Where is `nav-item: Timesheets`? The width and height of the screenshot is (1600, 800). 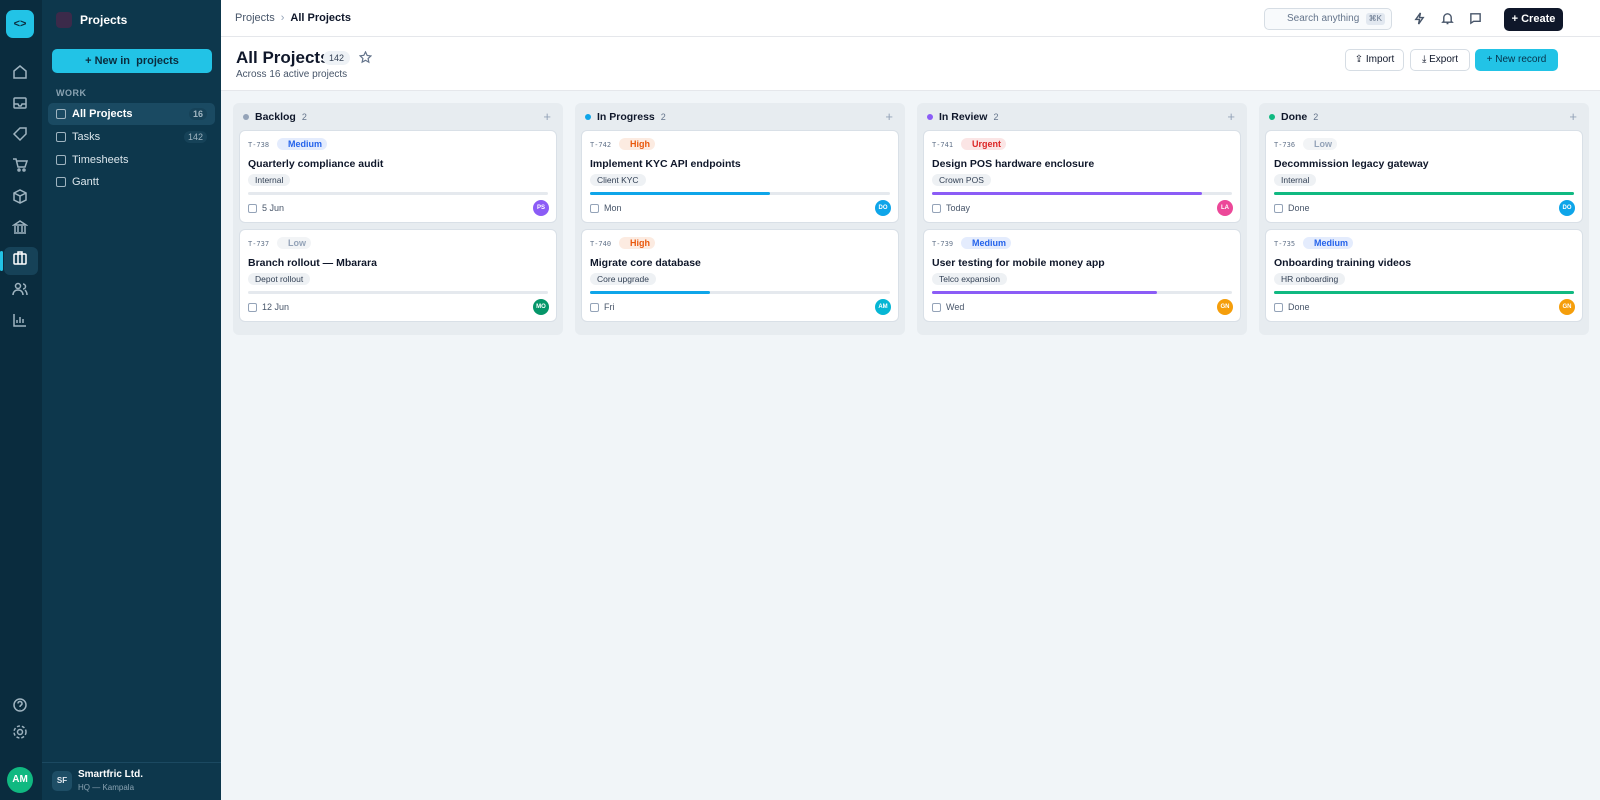
nav-item: Timesheets is located at coordinates (131, 160).